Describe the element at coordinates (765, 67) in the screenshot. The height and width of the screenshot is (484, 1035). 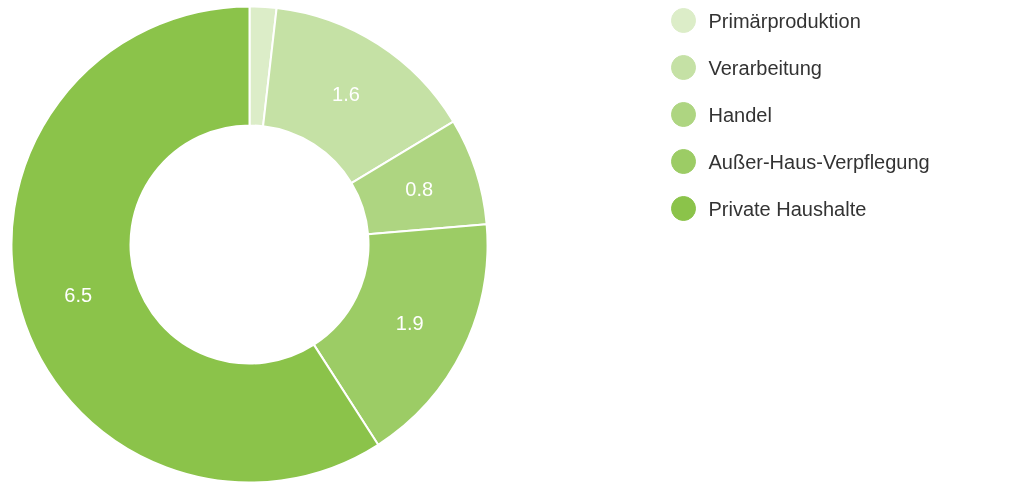
I see `legend-label: Verarbeitung` at that location.